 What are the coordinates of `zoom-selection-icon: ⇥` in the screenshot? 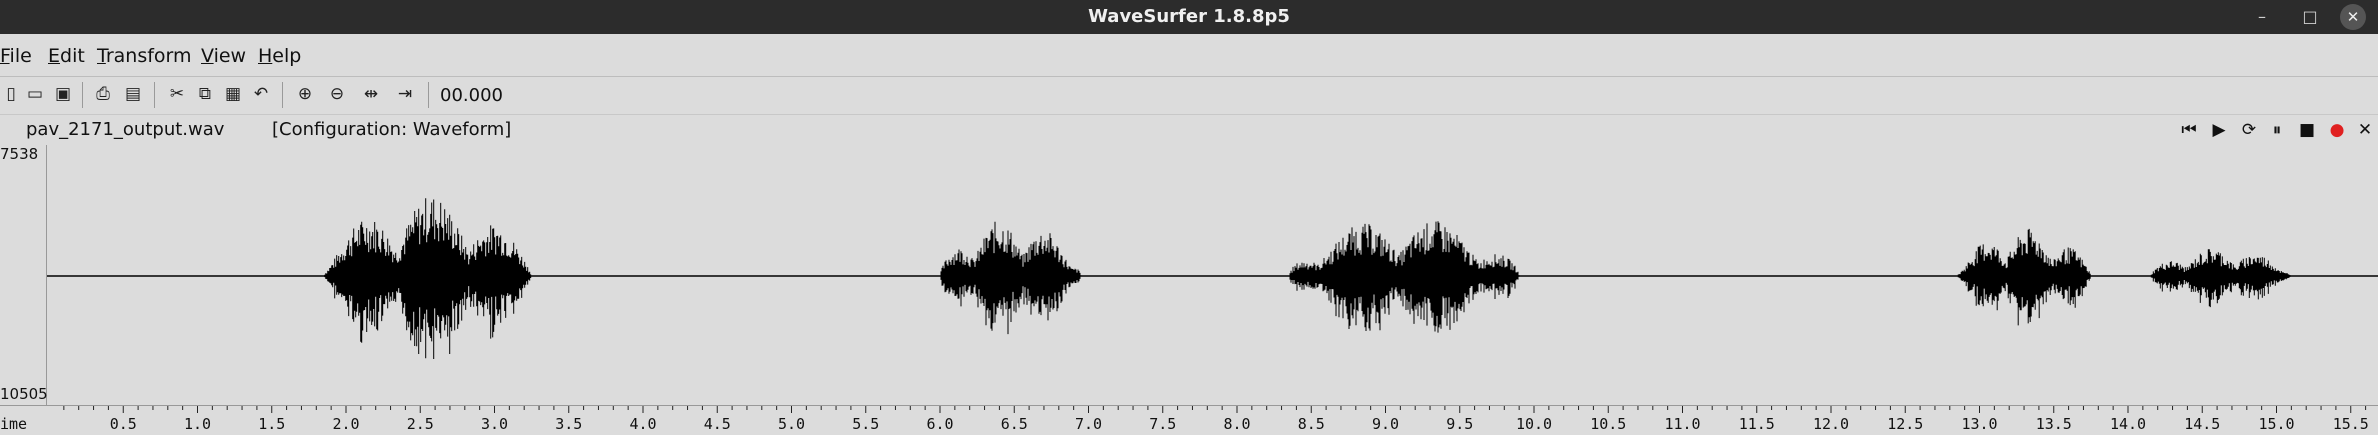 It's located at (405, 94).